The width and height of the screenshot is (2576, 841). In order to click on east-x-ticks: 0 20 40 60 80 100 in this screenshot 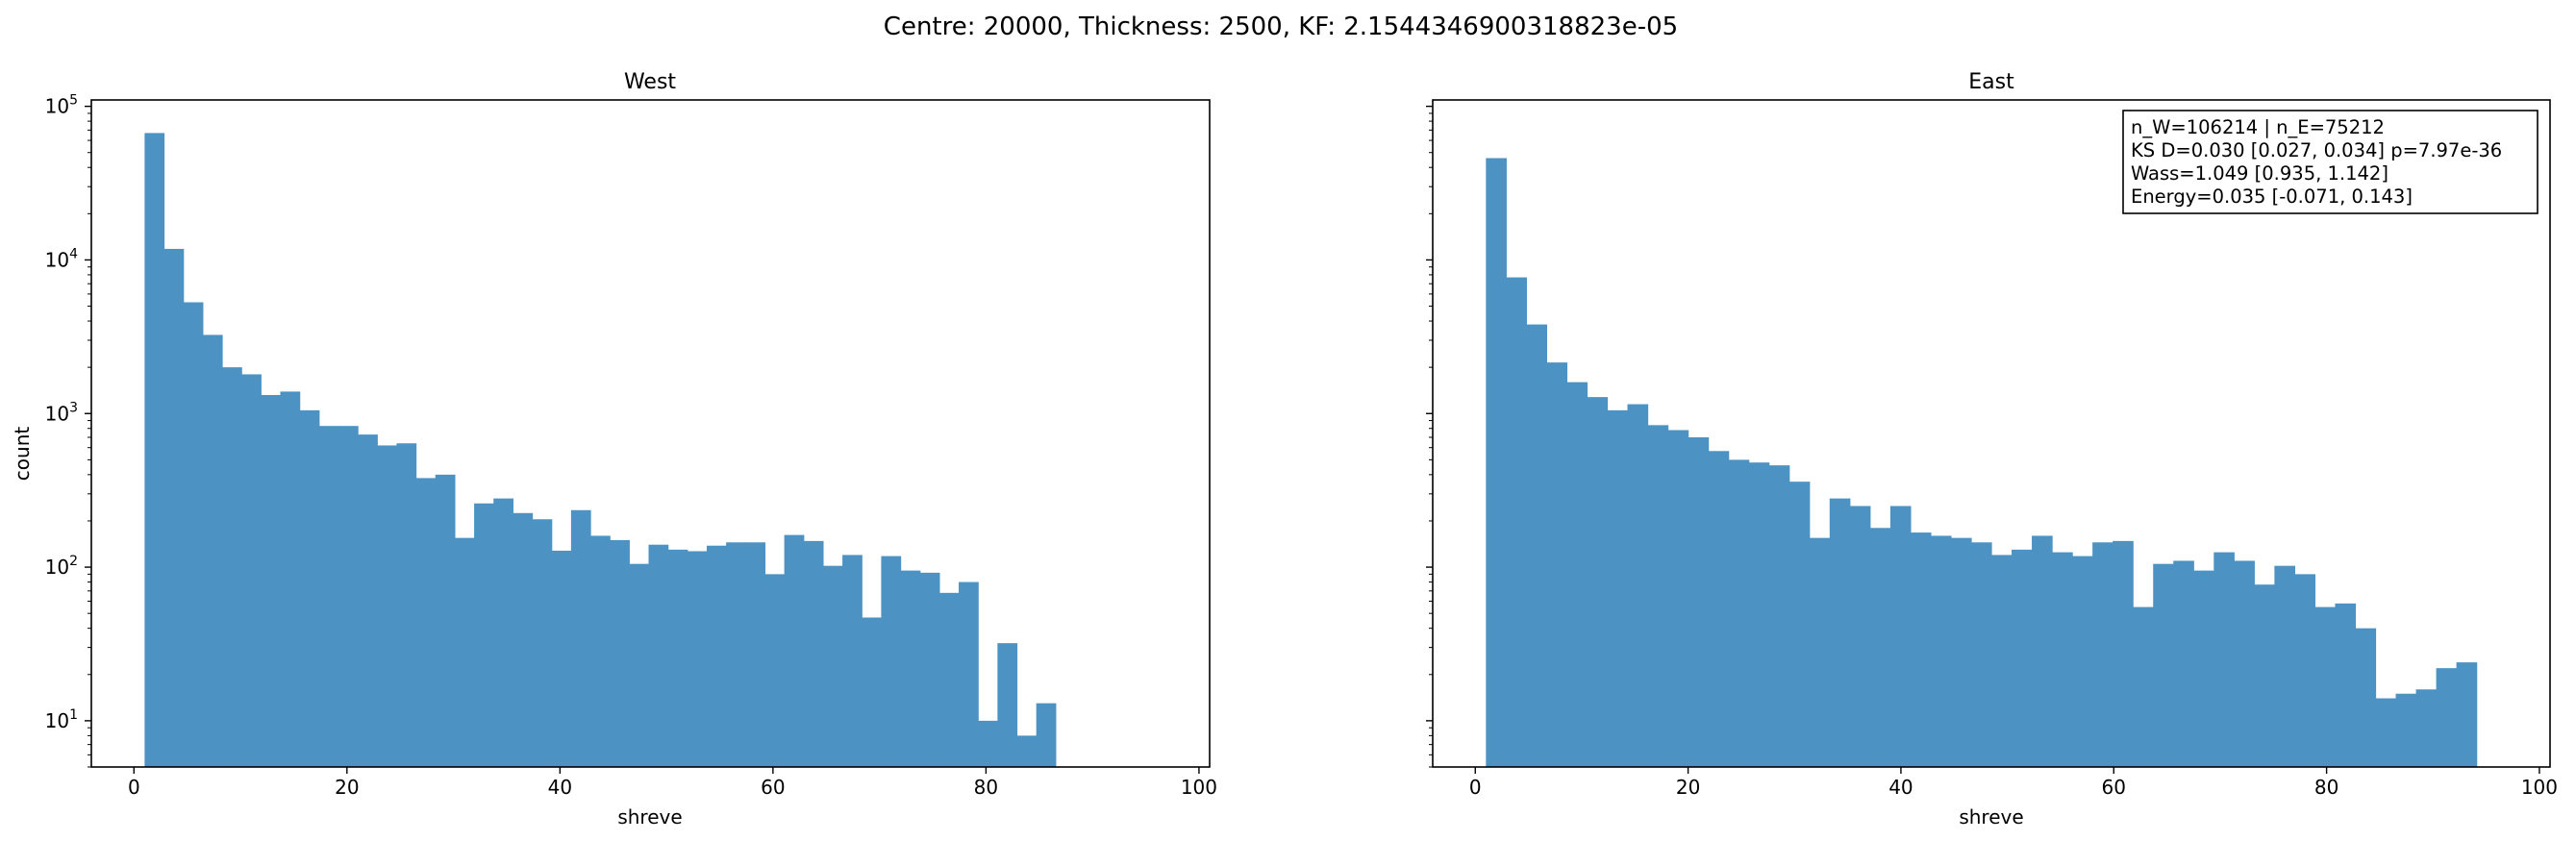, I will do `click(2013, 783)`.